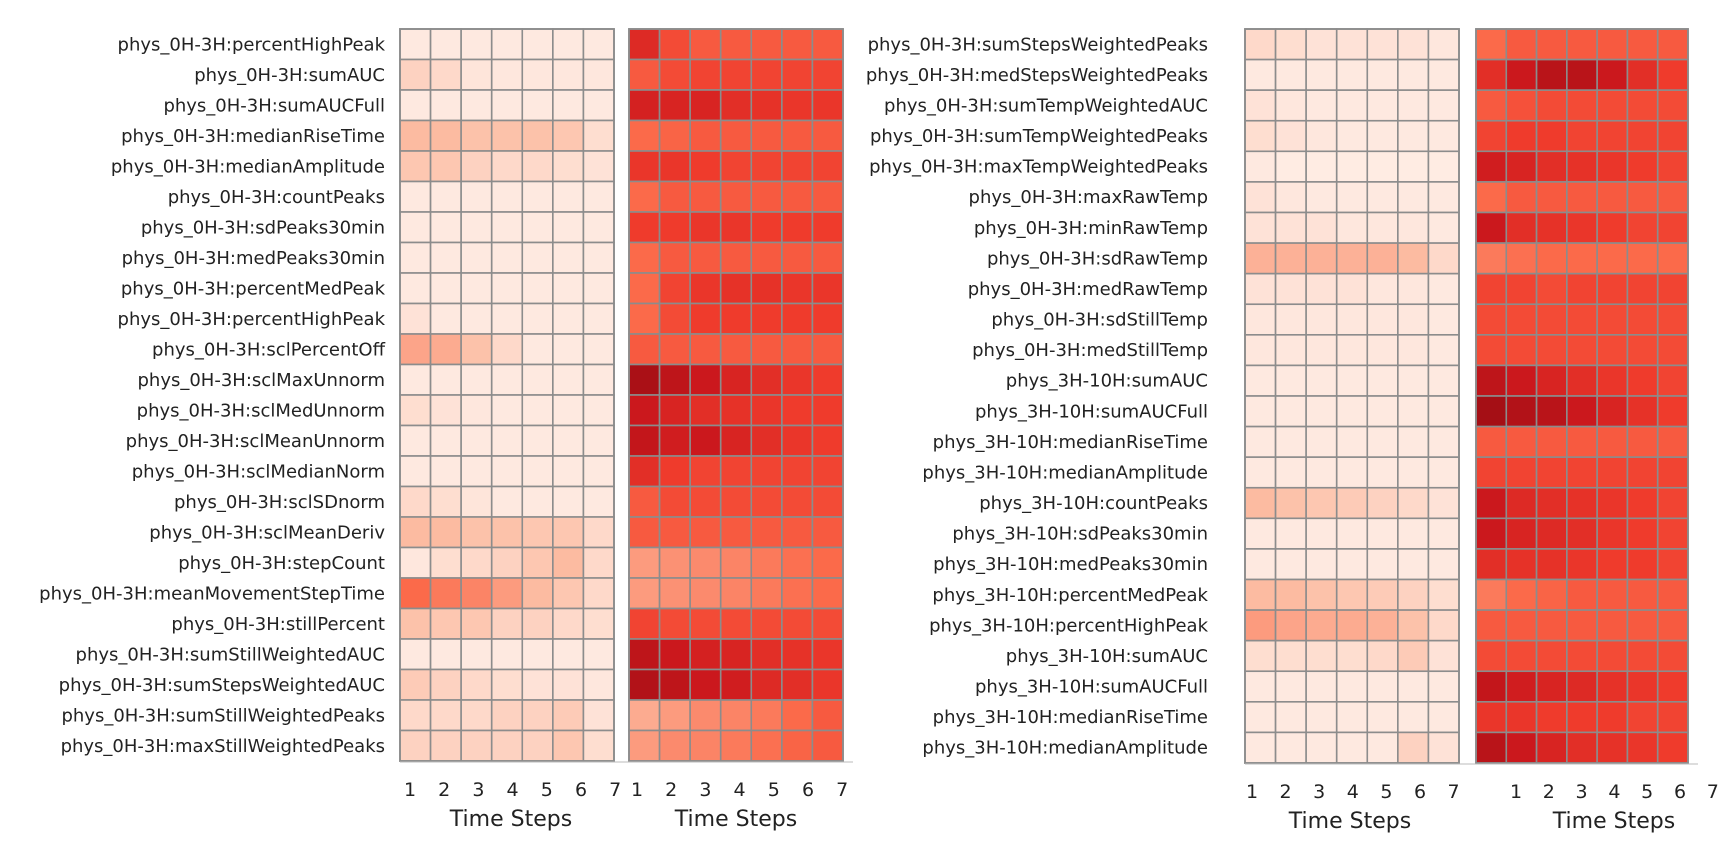  I want to click on row-label: phys_3H-10H:sdPeaks30min, so click(1080, 534).